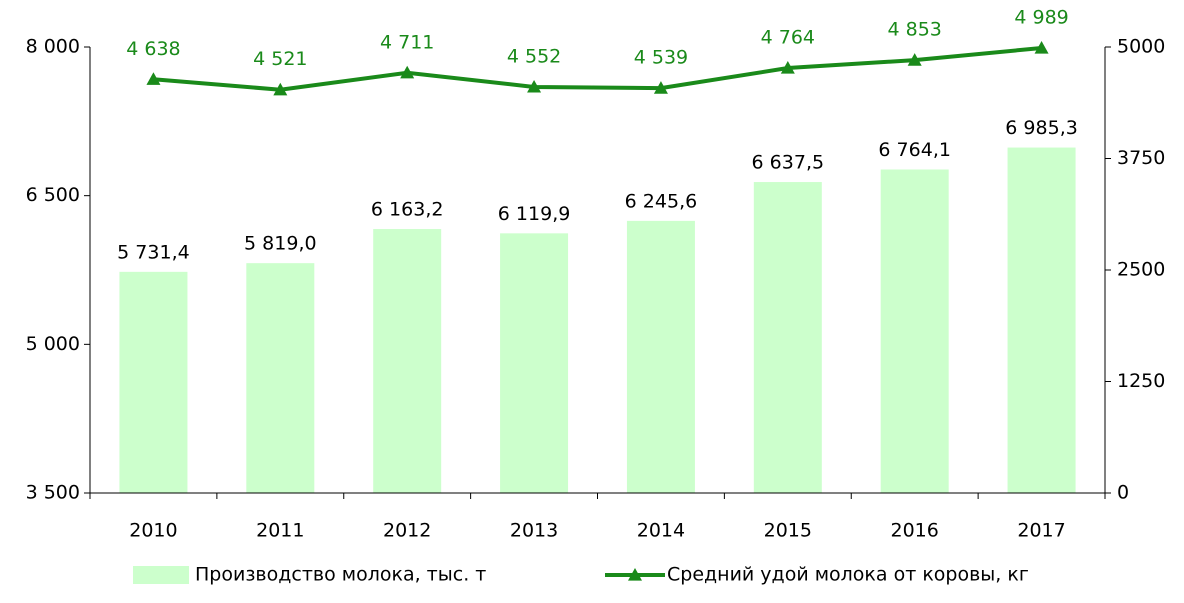 The height and width of the screenshot is (603, 1184). I want to click on y2-tick-label: 3750, so click(1141, 158).